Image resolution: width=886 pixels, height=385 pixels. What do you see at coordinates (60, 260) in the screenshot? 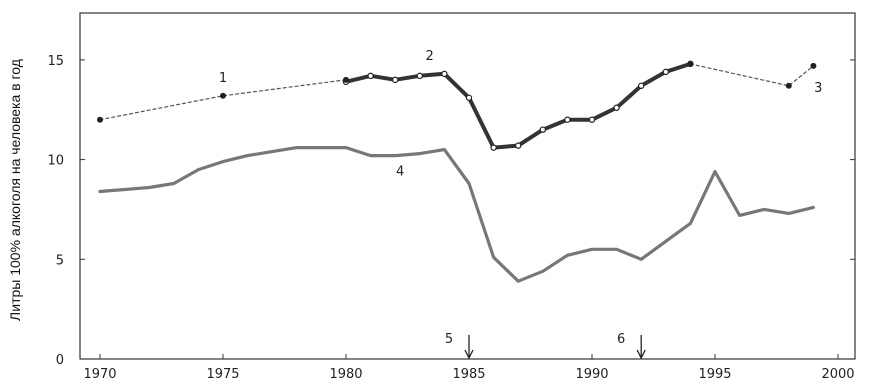
I see `y-tick-label: 5` at bounding box center [60, 260].